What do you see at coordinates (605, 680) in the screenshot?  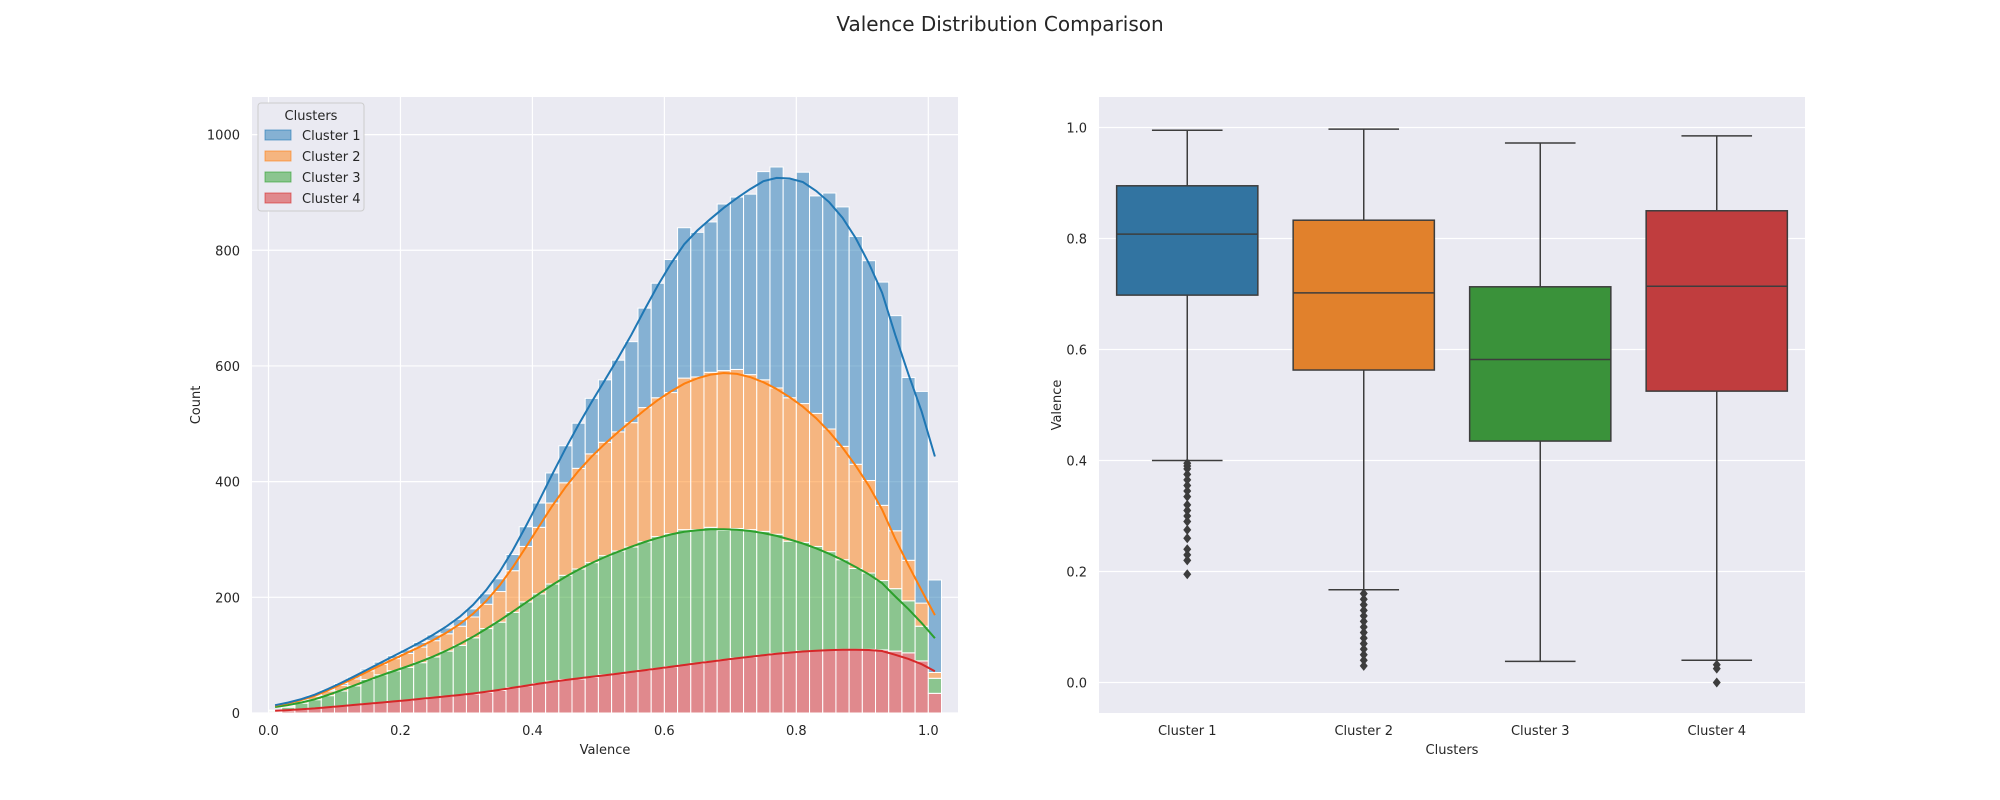 I see `histogram-kde-line` at bounding box center [605, 680].